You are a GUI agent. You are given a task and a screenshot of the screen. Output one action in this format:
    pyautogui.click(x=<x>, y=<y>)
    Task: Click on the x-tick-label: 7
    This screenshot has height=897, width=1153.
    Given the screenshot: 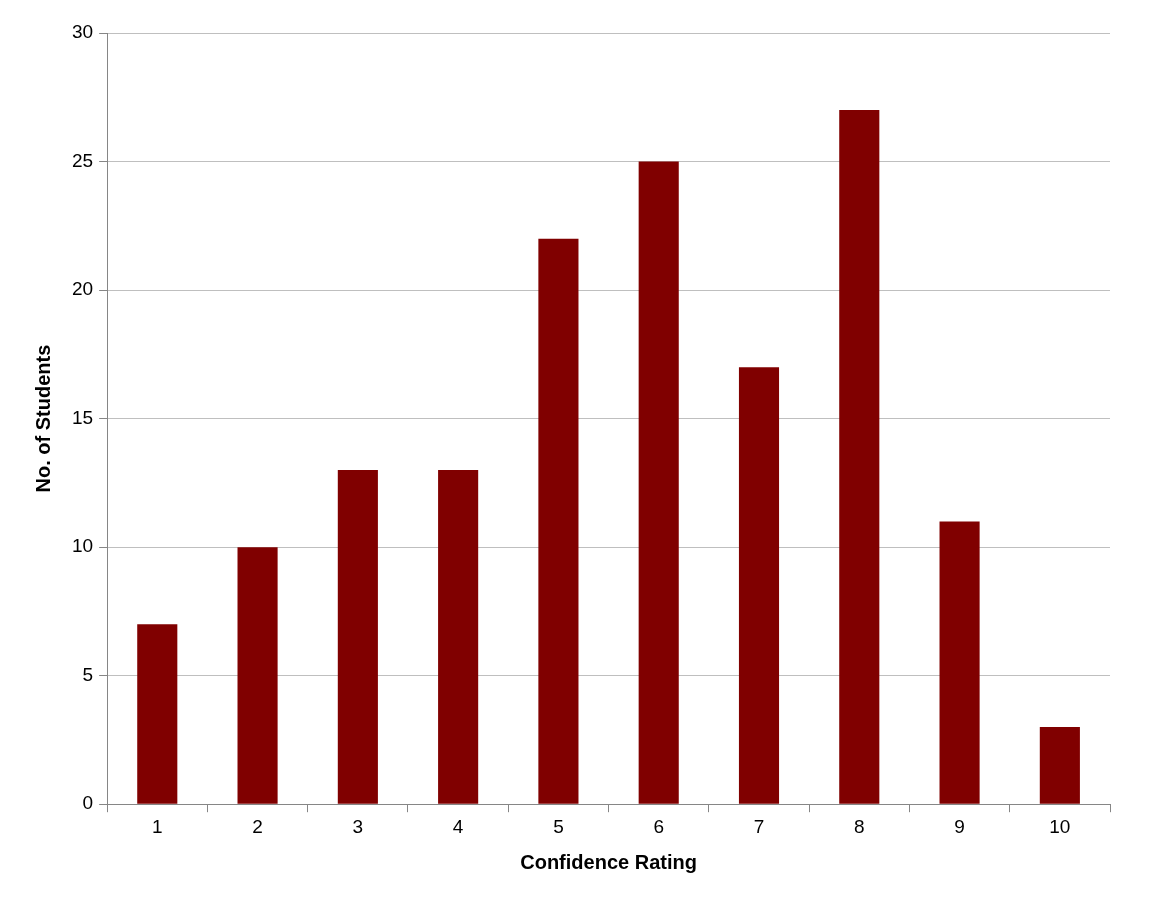 What is the action you would take?
    pyautogui.click(x=759, y=826)
    